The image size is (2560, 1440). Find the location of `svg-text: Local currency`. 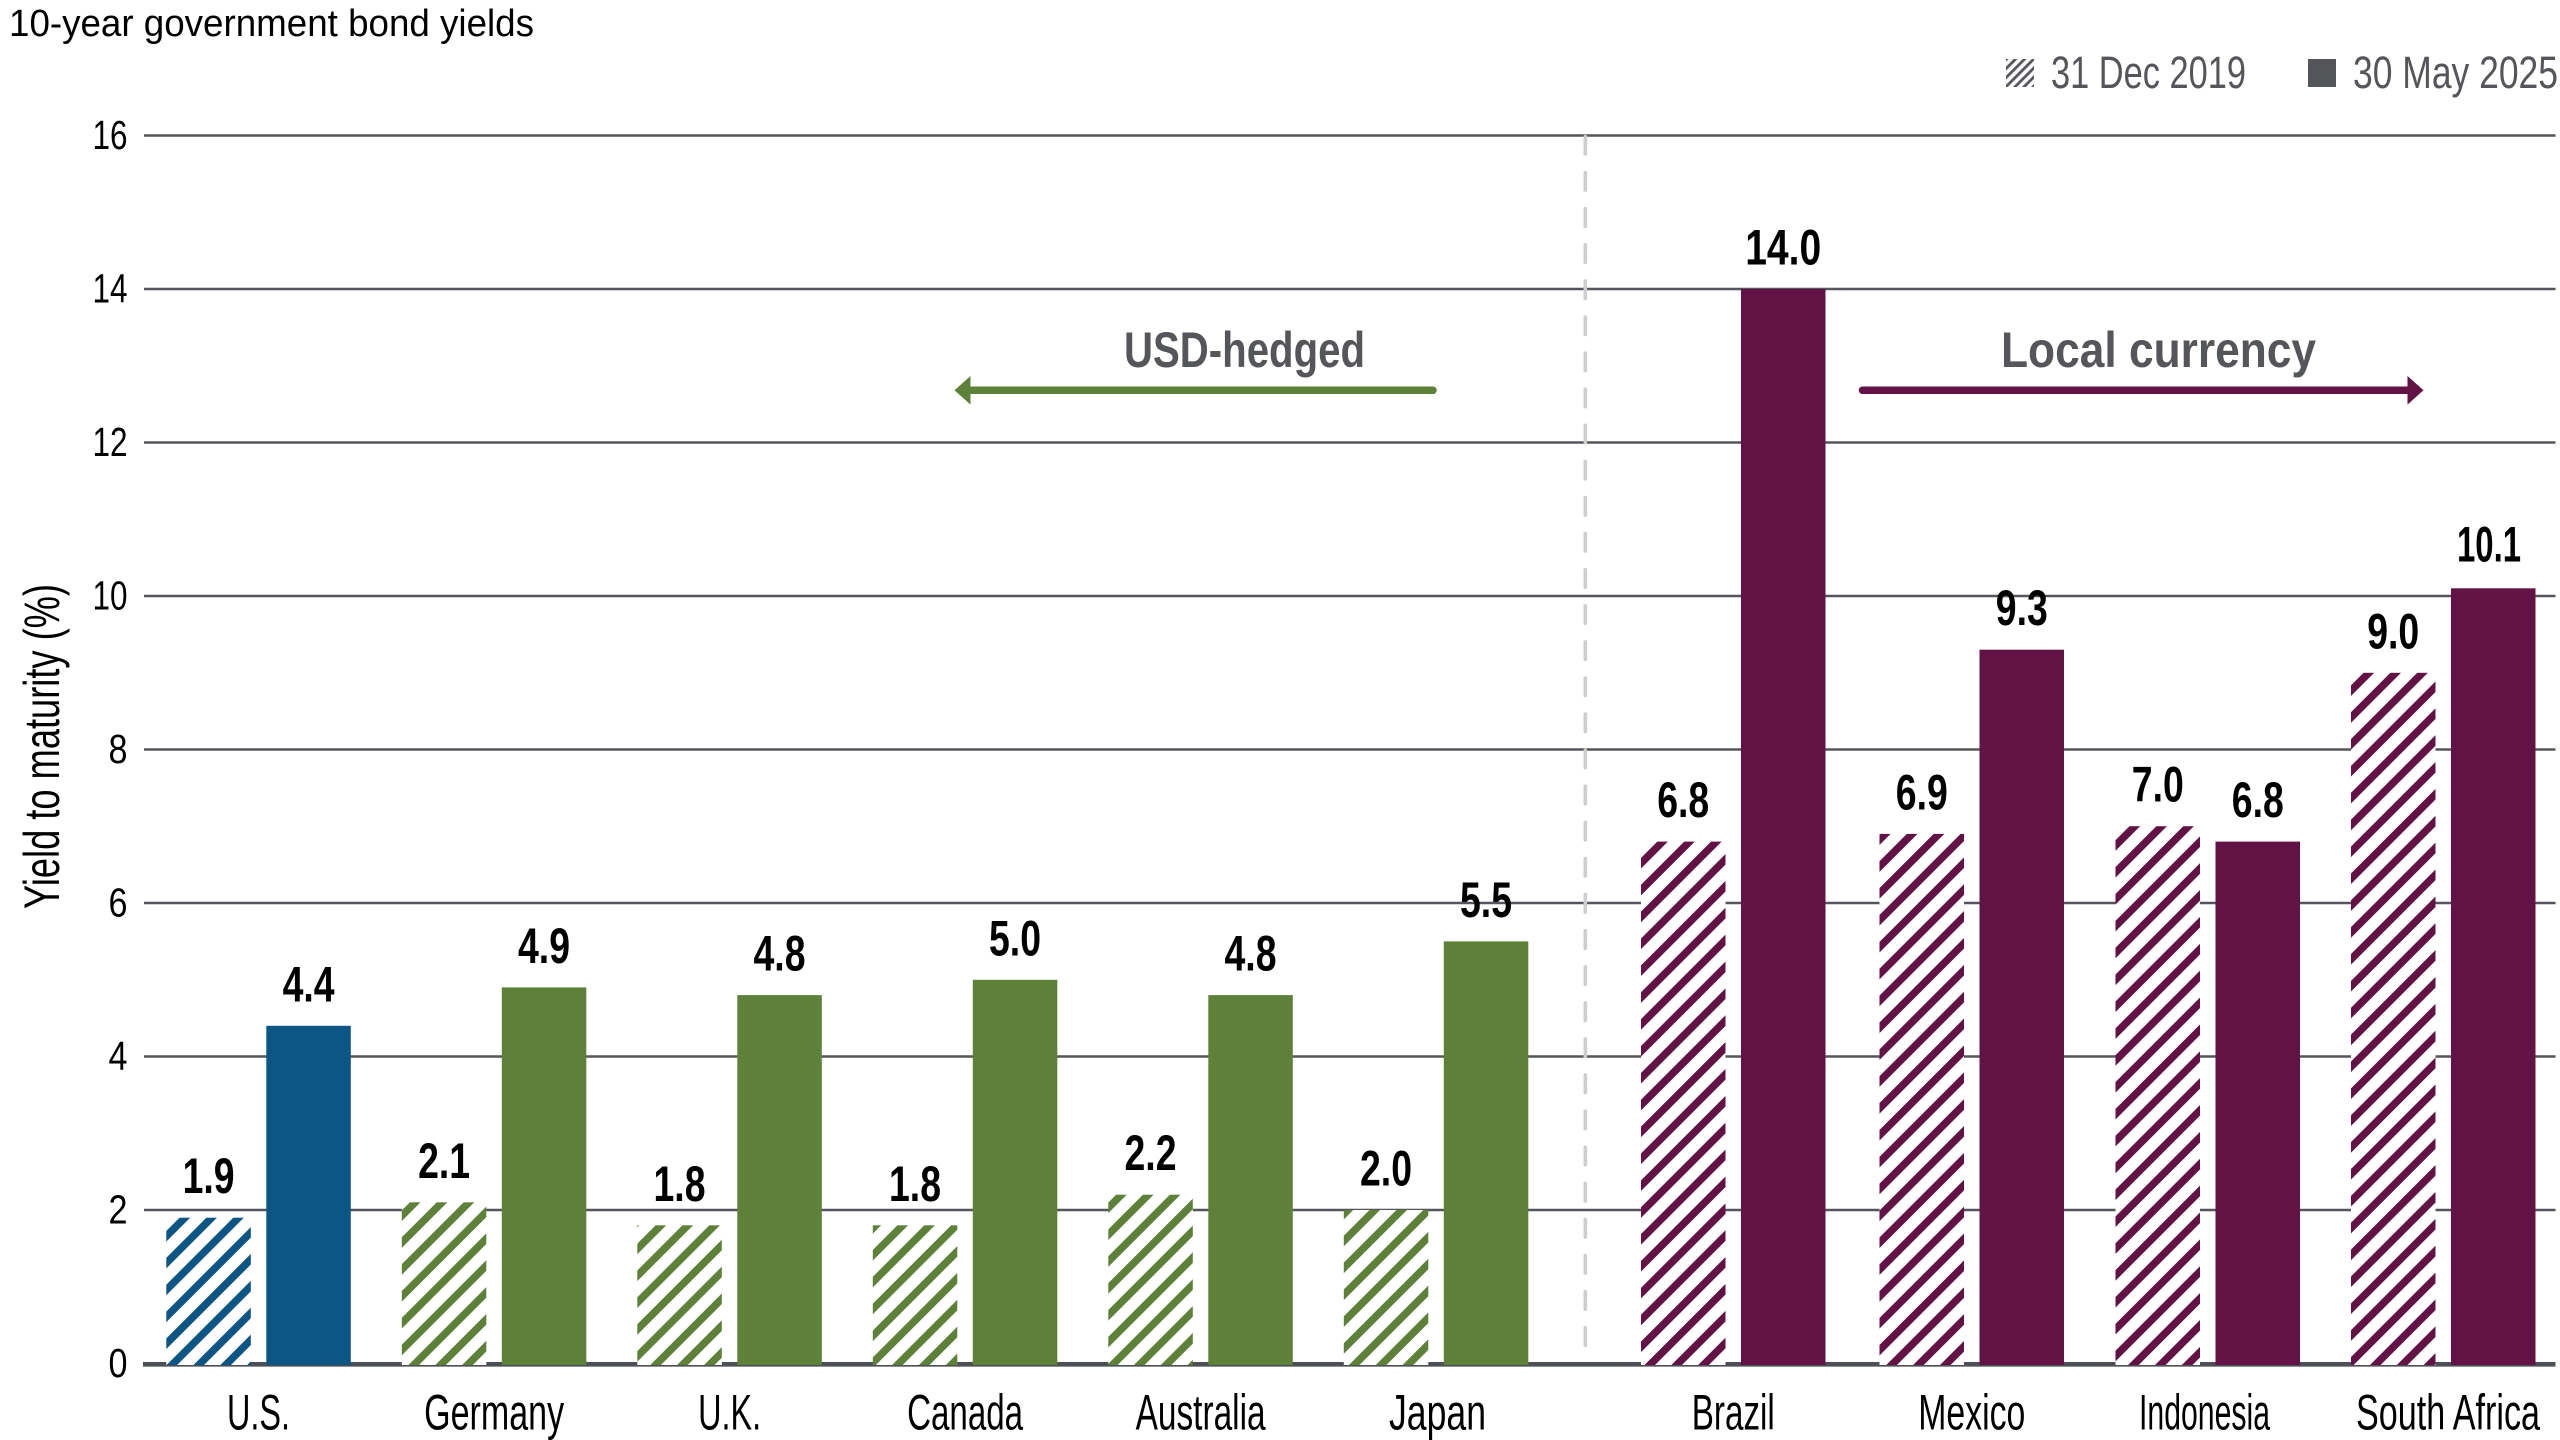

svg-text: Local currency is located at coordinates (2158, 350).